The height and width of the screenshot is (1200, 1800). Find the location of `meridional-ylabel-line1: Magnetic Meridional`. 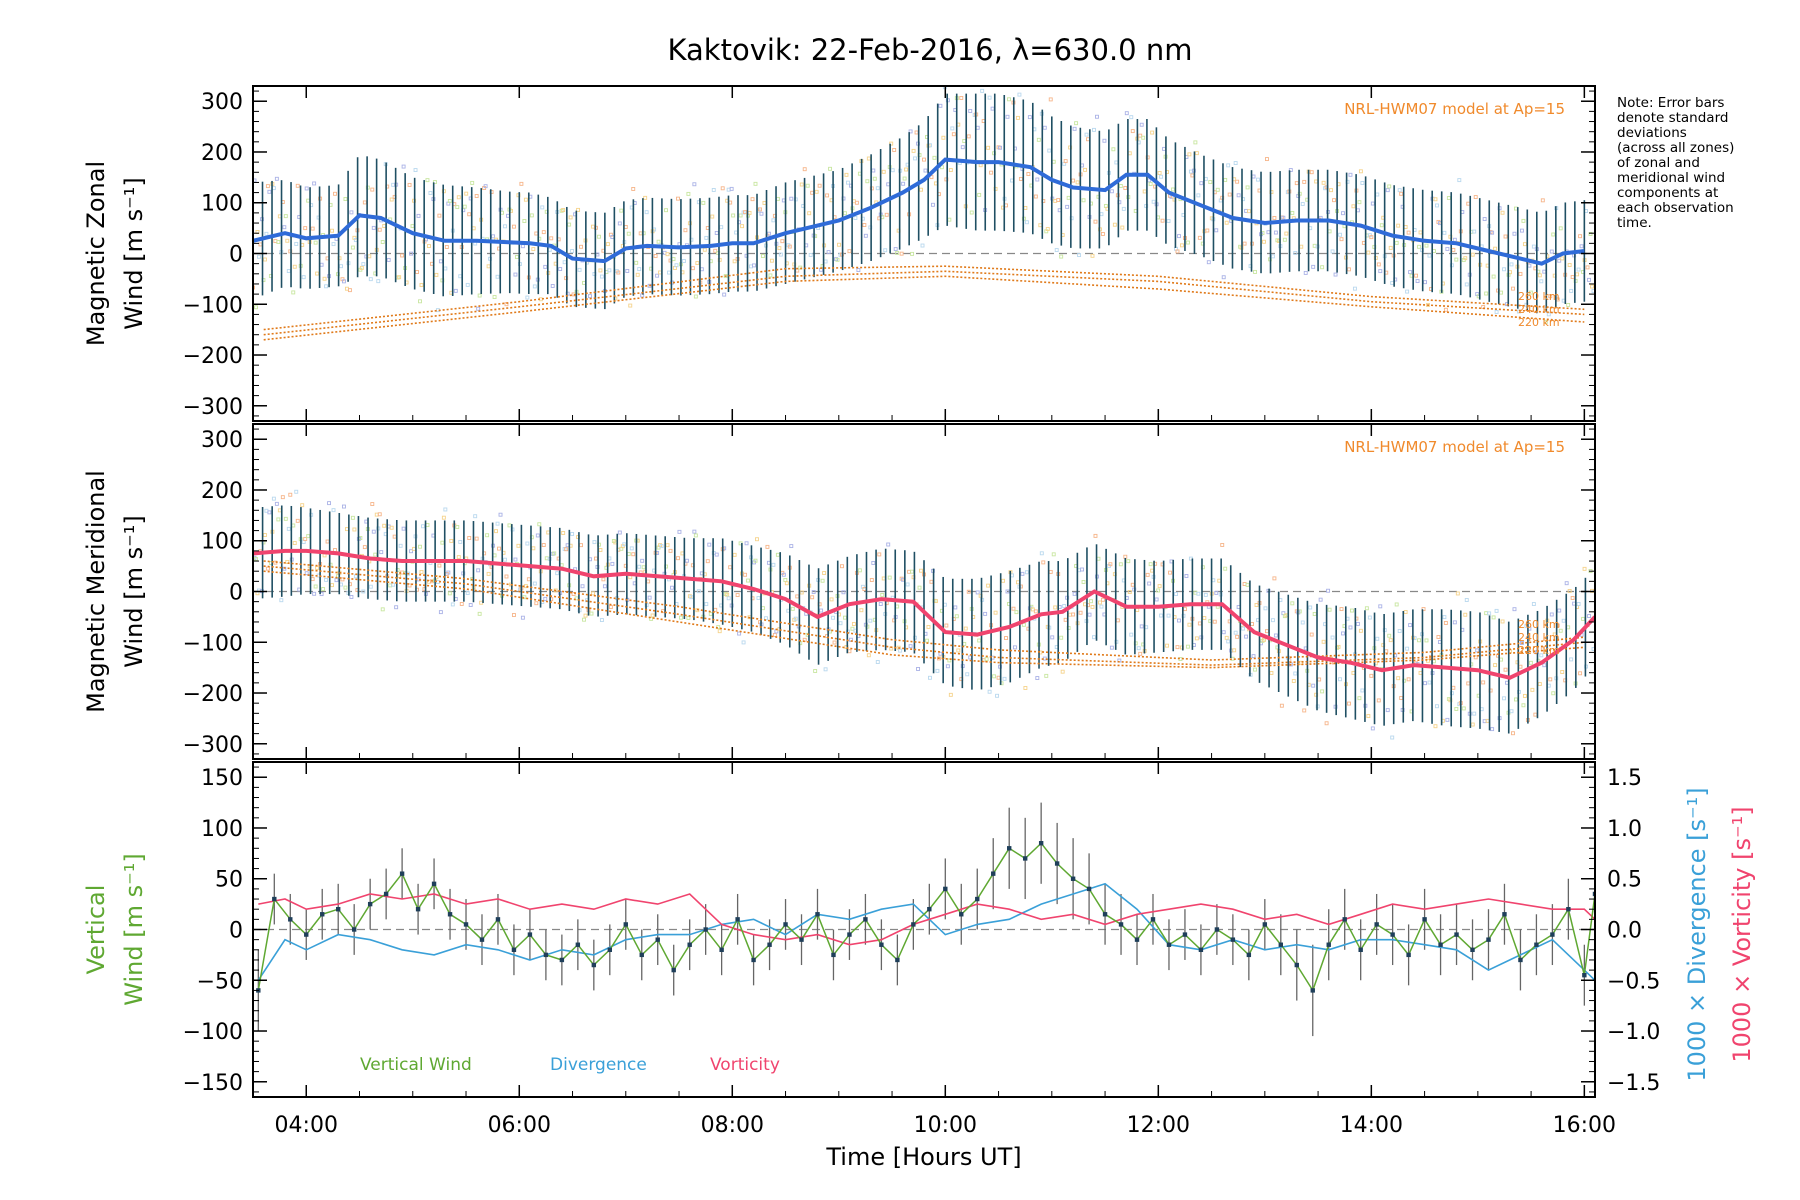

meridional-ylabel-line1: Magnetic Meridional is located at coordinates (96, 591).